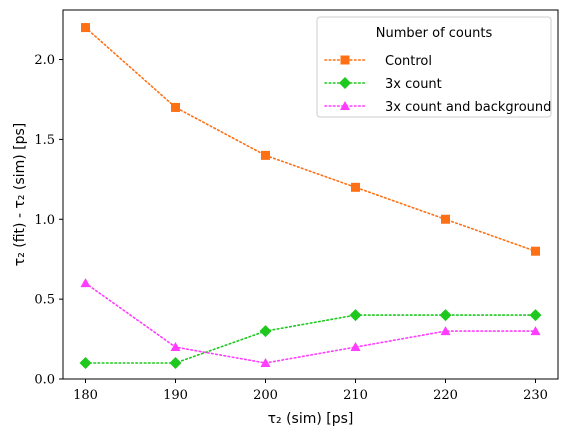  What do you see at coordinates (468, 107) in the screenshot?
I see `legend-label-2: 3x count and background` at bounding box center [468, 107].